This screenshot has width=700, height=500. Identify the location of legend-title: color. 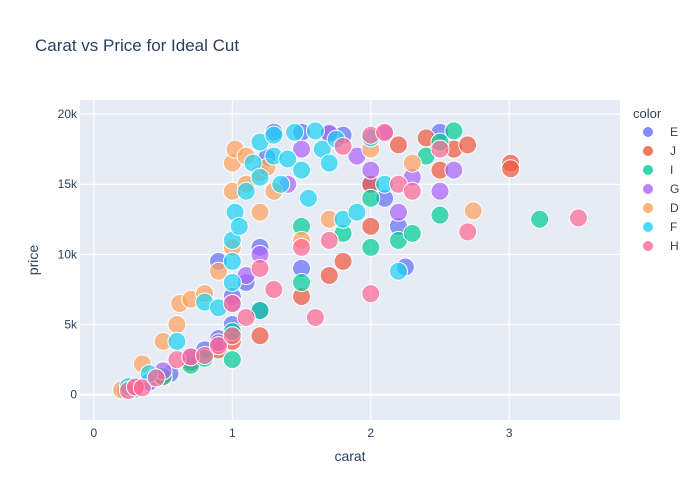
(647, 113).